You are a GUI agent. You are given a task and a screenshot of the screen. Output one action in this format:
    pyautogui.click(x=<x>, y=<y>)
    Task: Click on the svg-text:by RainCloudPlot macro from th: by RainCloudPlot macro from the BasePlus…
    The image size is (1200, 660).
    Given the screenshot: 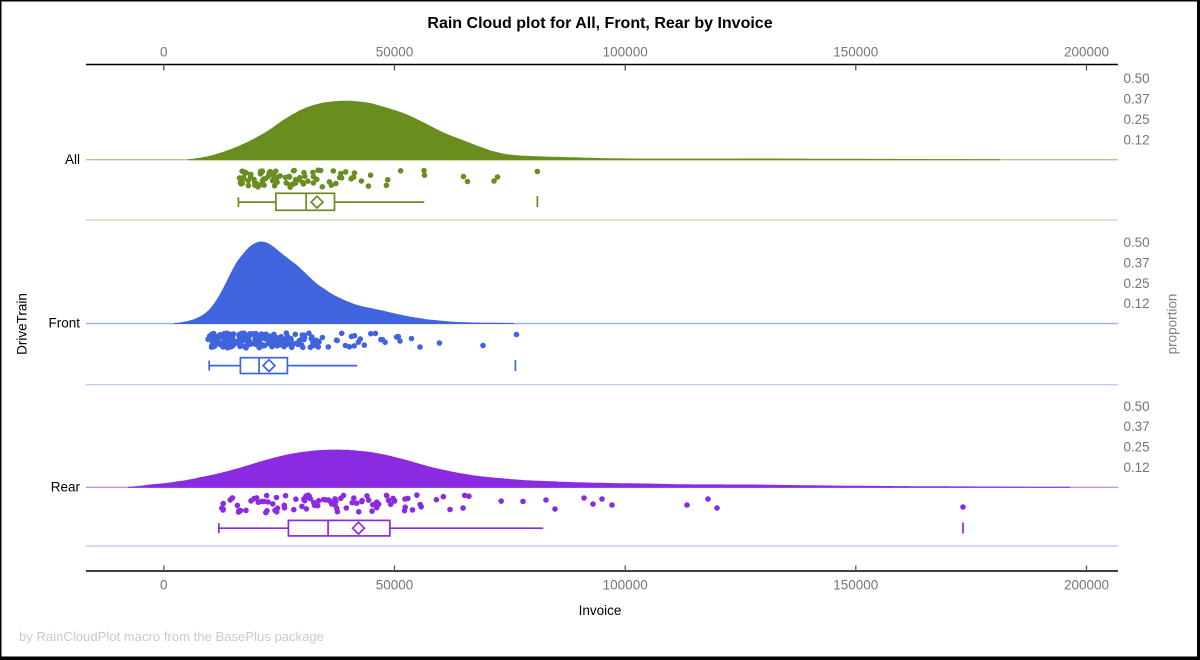 What is the action you would take?
    pyautogui.click(x=171, y=636)
    